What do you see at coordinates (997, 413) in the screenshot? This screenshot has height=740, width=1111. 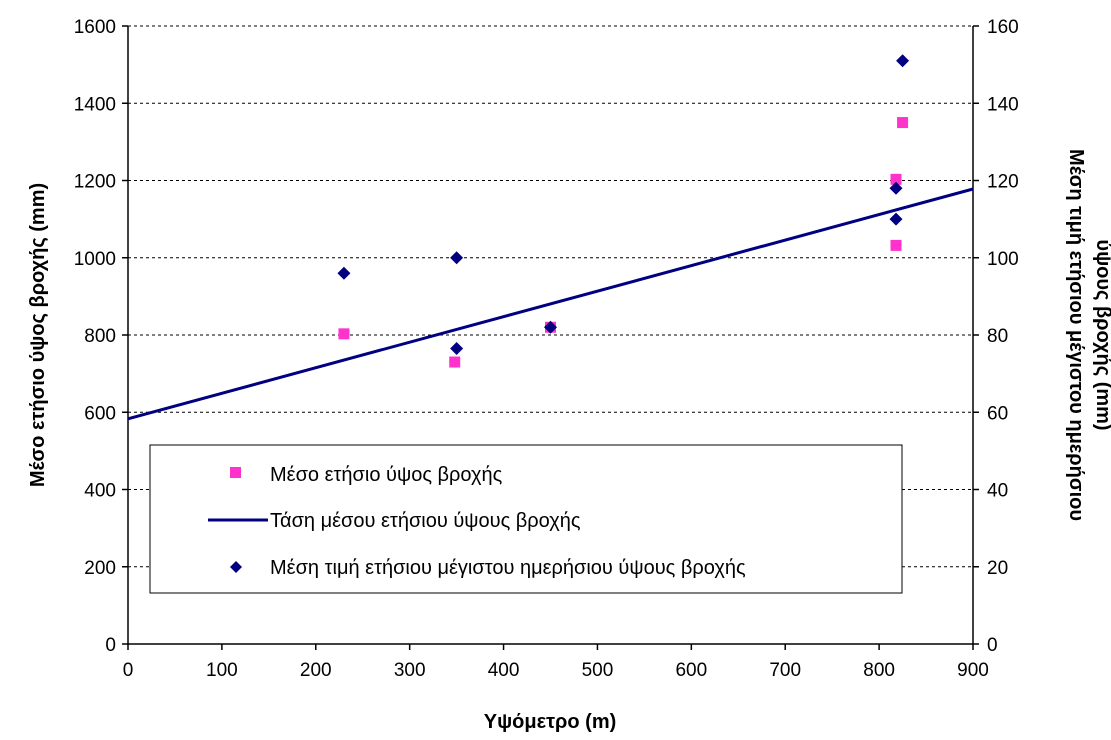 I see `y2-tick-label: 60` at bounding box center [997, 413].